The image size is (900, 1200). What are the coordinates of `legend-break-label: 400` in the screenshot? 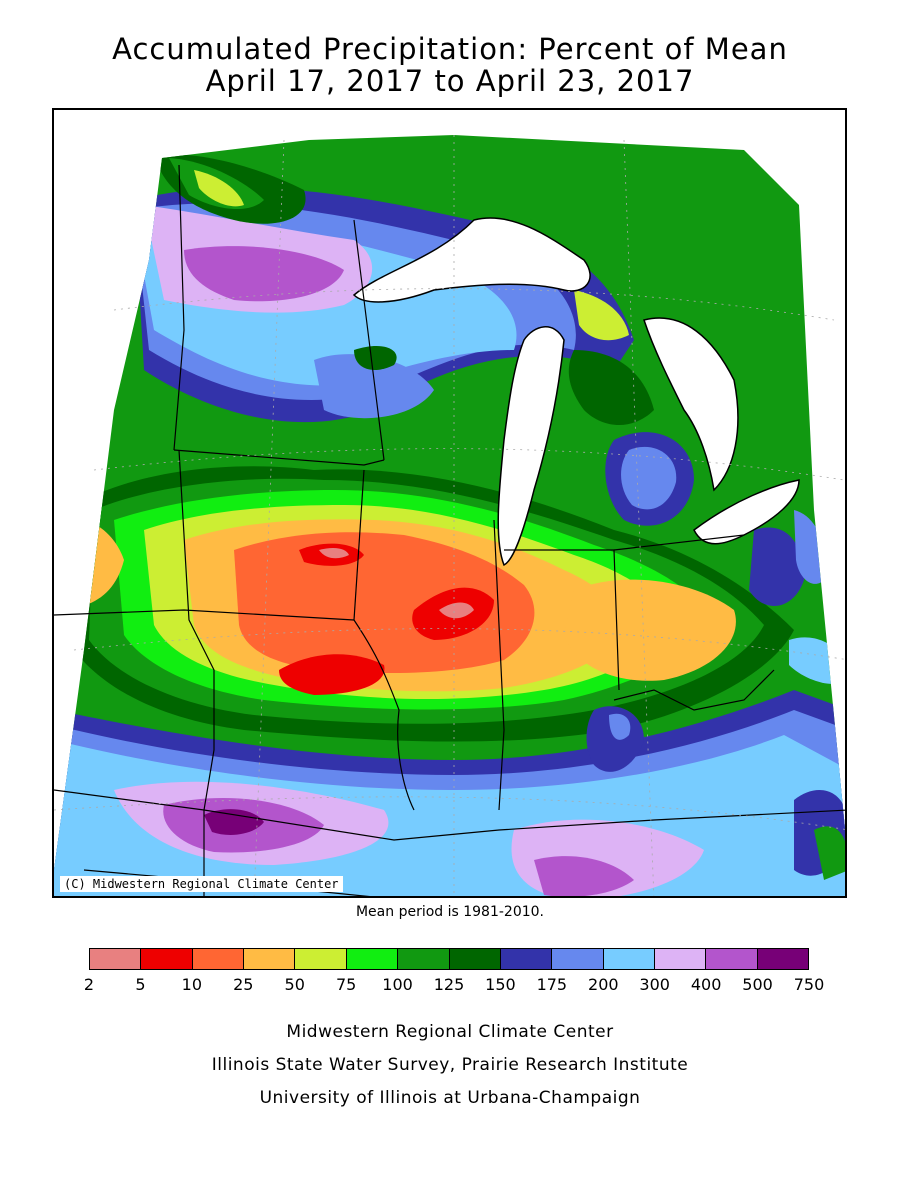 It's located at (706, 984).